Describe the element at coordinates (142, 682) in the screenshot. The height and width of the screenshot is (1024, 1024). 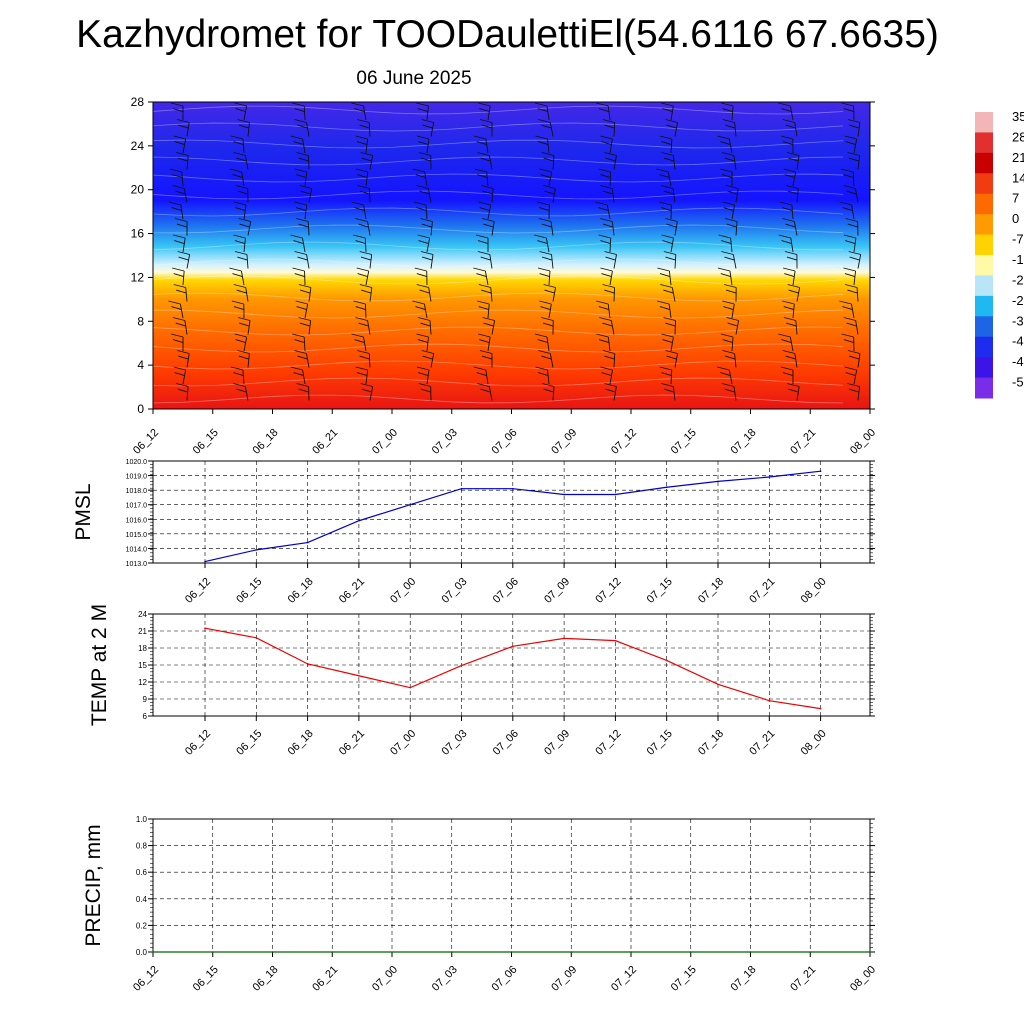
I see `y-tick-label: 12` at that location.